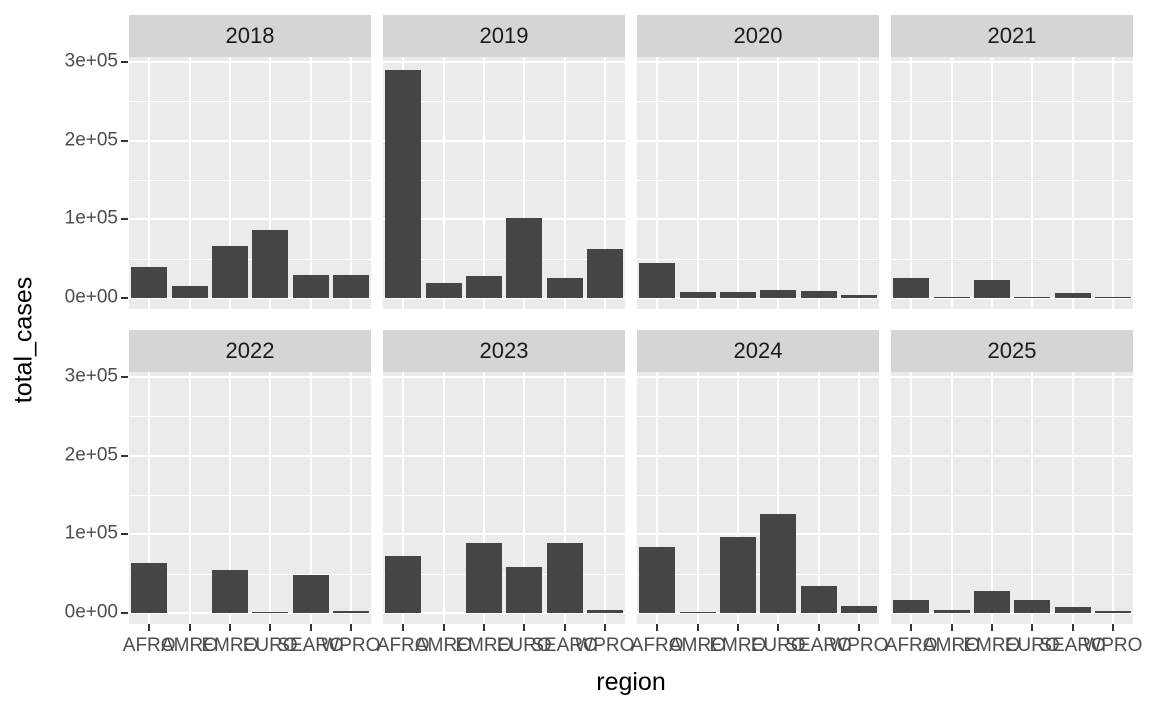 Image resolution: width=1152 pixels, height=711 pixels. I want to click on y-tick-label: 2e+05, so click(91, 455).